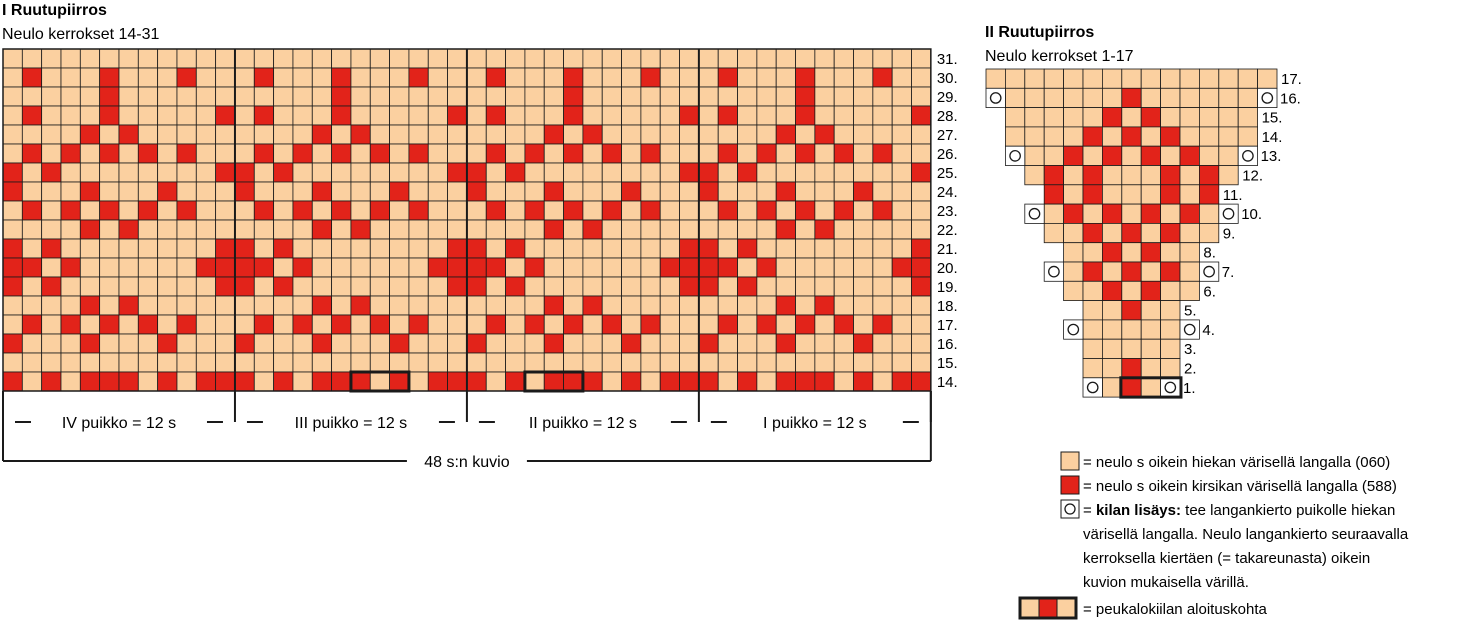  Describe the element at coordinates (947, 287) in the screenshot. I see `row-number-label: 19.` at that location.